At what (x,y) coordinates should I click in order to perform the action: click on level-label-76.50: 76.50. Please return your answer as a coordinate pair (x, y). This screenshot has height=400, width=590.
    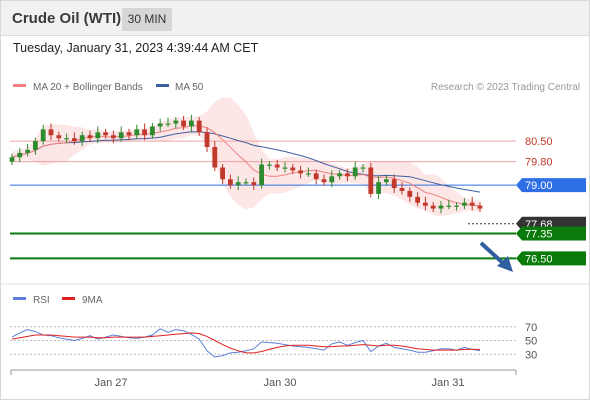
    Looking at the image, I should click on (539, 259).